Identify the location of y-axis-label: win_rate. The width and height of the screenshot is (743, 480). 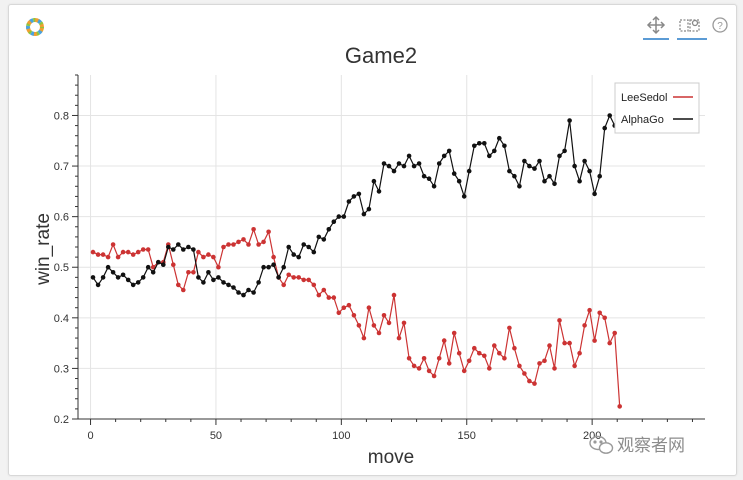
(43, 249).